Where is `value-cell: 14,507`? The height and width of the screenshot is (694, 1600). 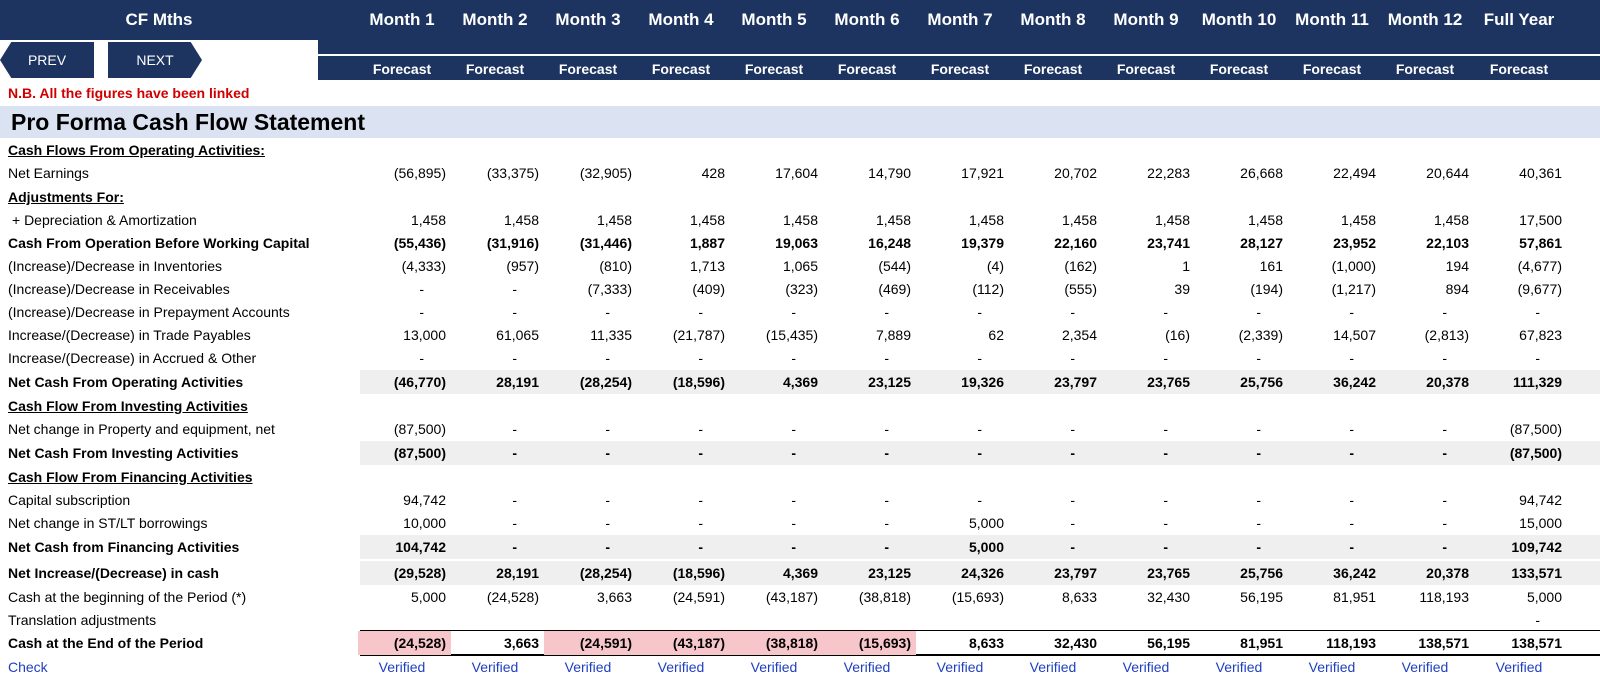
value-cell: 14,507 is located at coordinates (1354, 335).